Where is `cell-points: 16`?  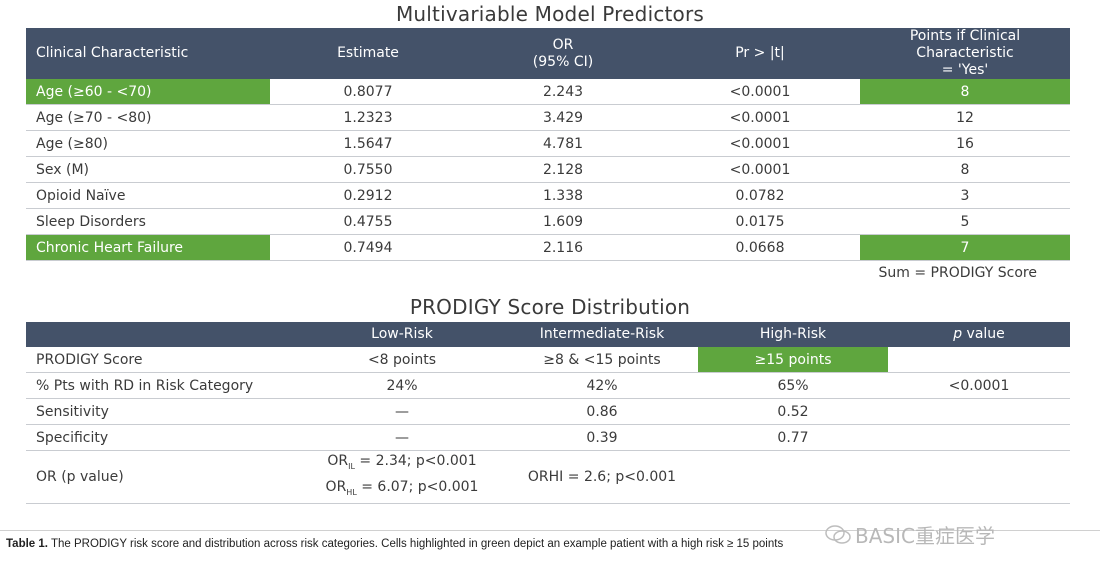
cell-points: 16 is located at coordinates (965, 143).